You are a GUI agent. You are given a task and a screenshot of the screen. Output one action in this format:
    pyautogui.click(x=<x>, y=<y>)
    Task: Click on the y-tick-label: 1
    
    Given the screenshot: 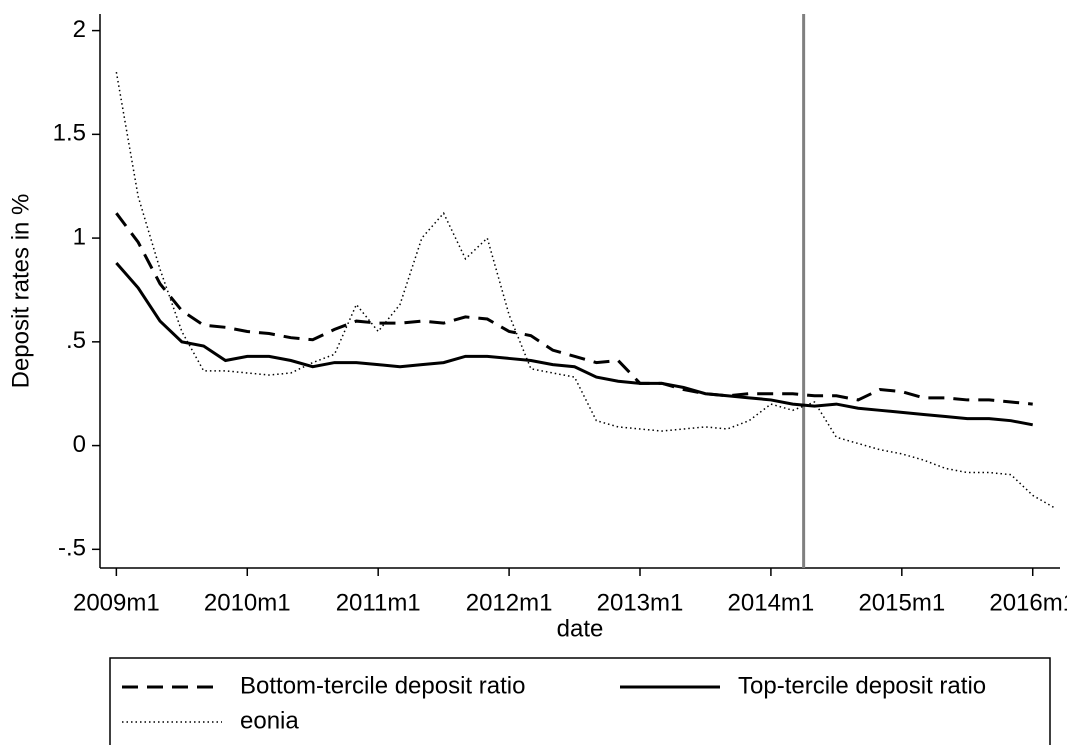 What is the action you would take?
    pyautogui.click(x=79, y=236)
    